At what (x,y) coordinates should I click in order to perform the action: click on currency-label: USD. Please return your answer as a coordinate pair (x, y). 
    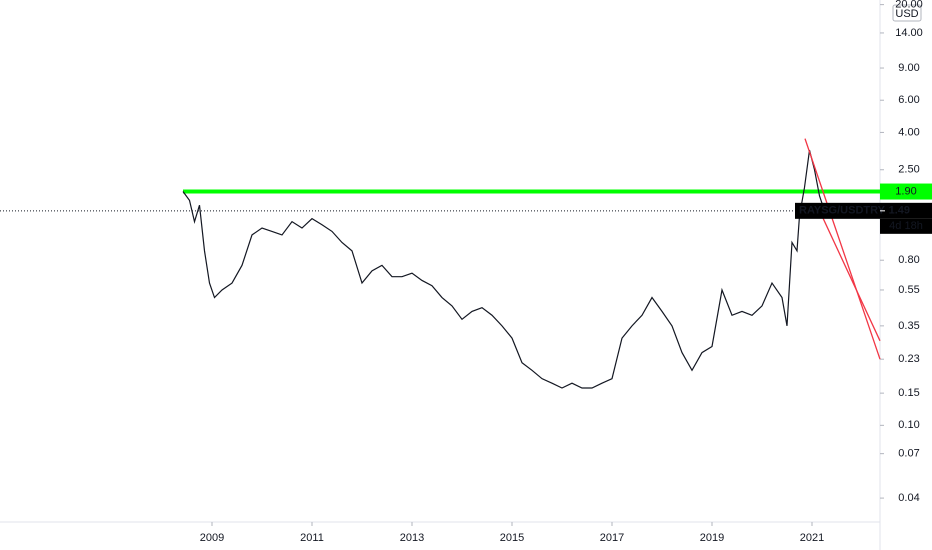
    Looking at the image, I should click on (906, 14).